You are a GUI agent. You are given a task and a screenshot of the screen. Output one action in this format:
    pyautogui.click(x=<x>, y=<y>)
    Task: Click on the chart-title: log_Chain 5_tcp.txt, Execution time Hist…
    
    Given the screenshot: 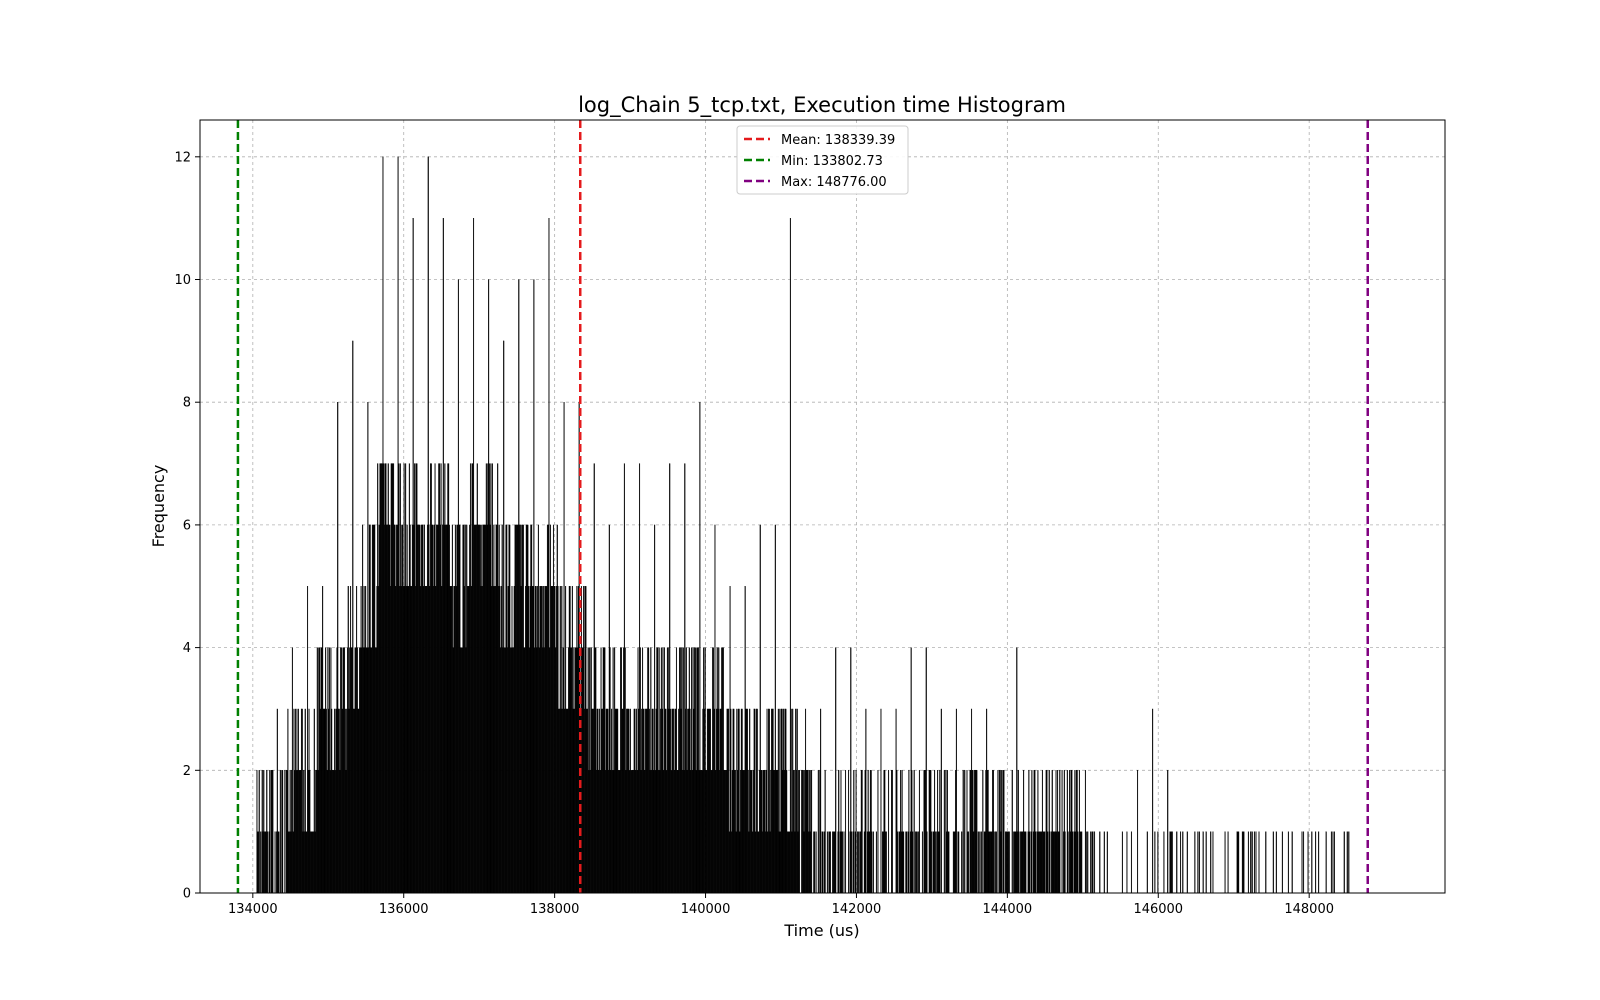 What is the action you would take?
    pyautogui.click(x=822, y=105)
    